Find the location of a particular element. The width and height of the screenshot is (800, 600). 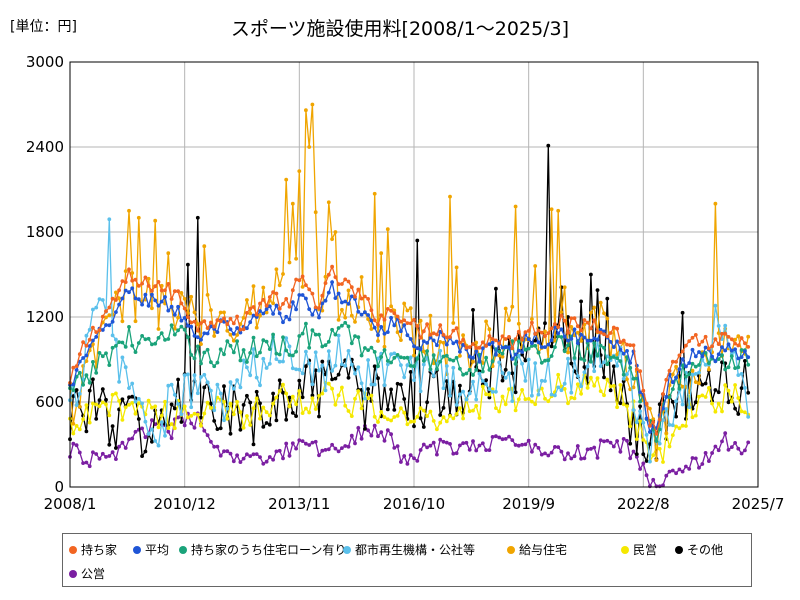

legend: 持ち家 平均 持ち家のうち住宅ローン有り 都市再生機構・公社等 給与住宅 民営 その他 公営 is located at coordinates (407, 560).